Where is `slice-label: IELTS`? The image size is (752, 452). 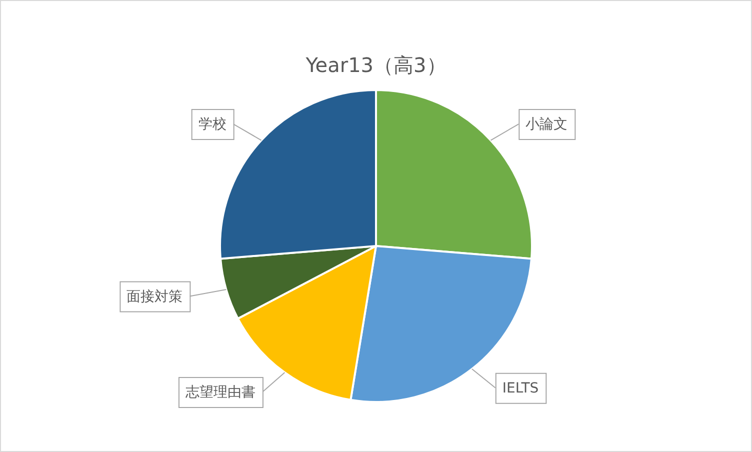
slice-label: IELTS is located at coordinates (520, 388).